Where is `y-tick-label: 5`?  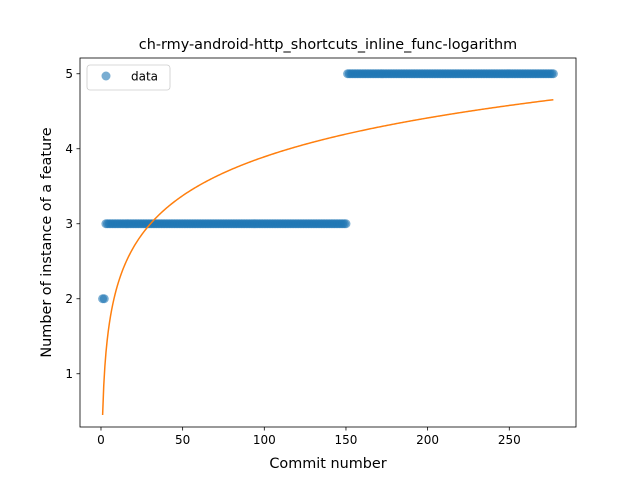
y-tick-label: 5 is located at coordinates (69, 74).